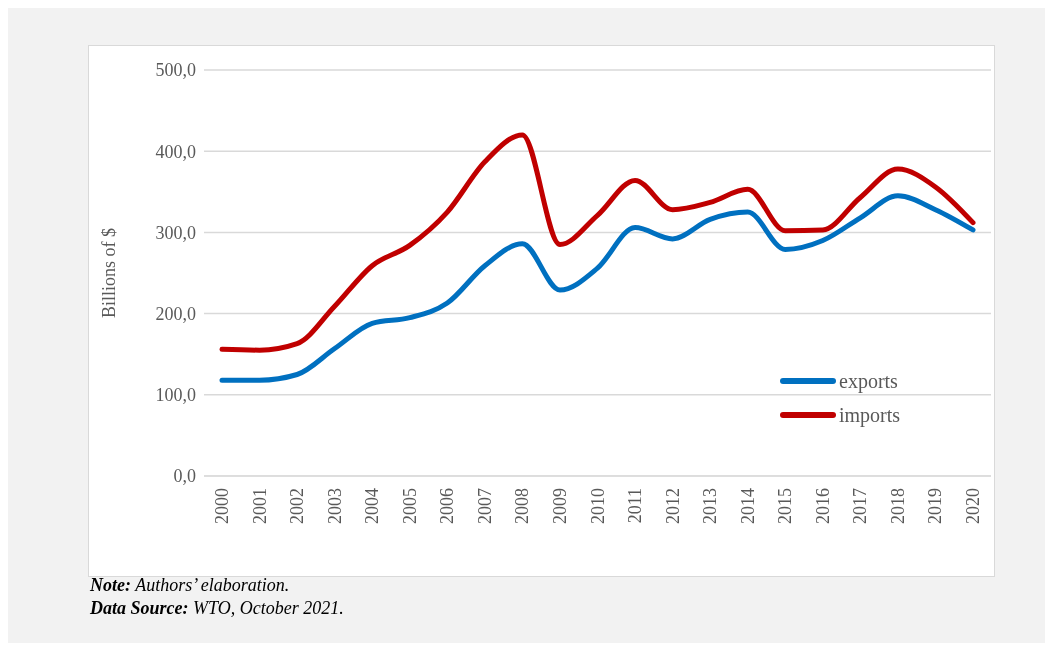 Image resolution: width=1053 pixels, height=651 pixels. What do you see at coordinates (973, 506) in the screenshot?
I see `x-tick-label: 2020` at bounding box center [973, 506].